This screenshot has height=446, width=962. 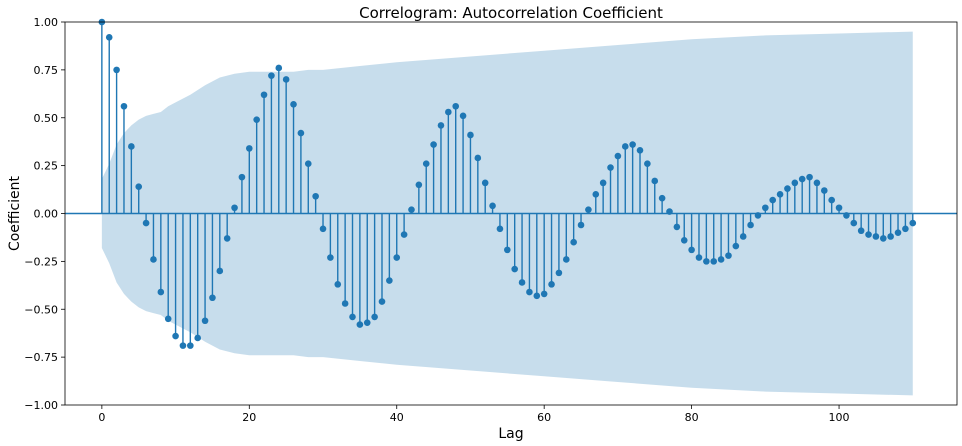 I want to click on y-tick-label: −0.75, so click(x=41, y=357).